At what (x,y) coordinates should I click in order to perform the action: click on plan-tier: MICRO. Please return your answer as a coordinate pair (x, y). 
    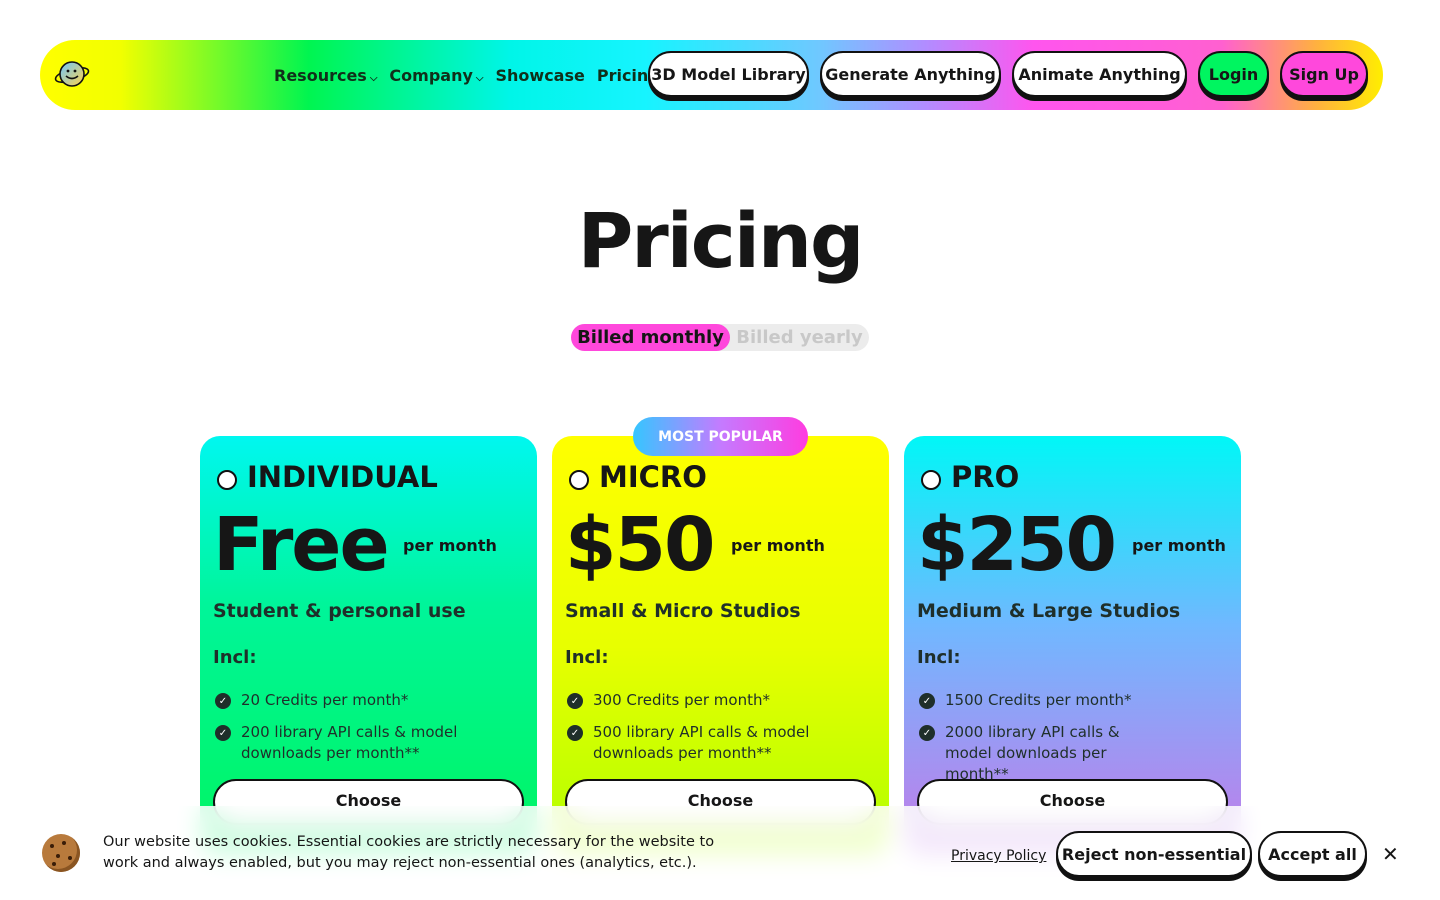
    Looking at the image, I should click on (653, 477).